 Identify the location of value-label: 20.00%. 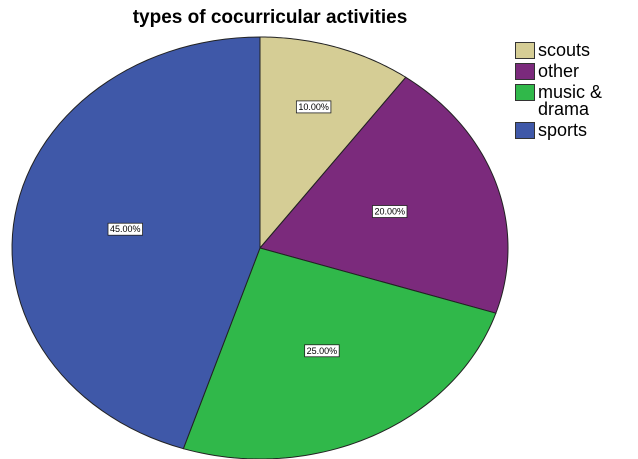
(389, 212).